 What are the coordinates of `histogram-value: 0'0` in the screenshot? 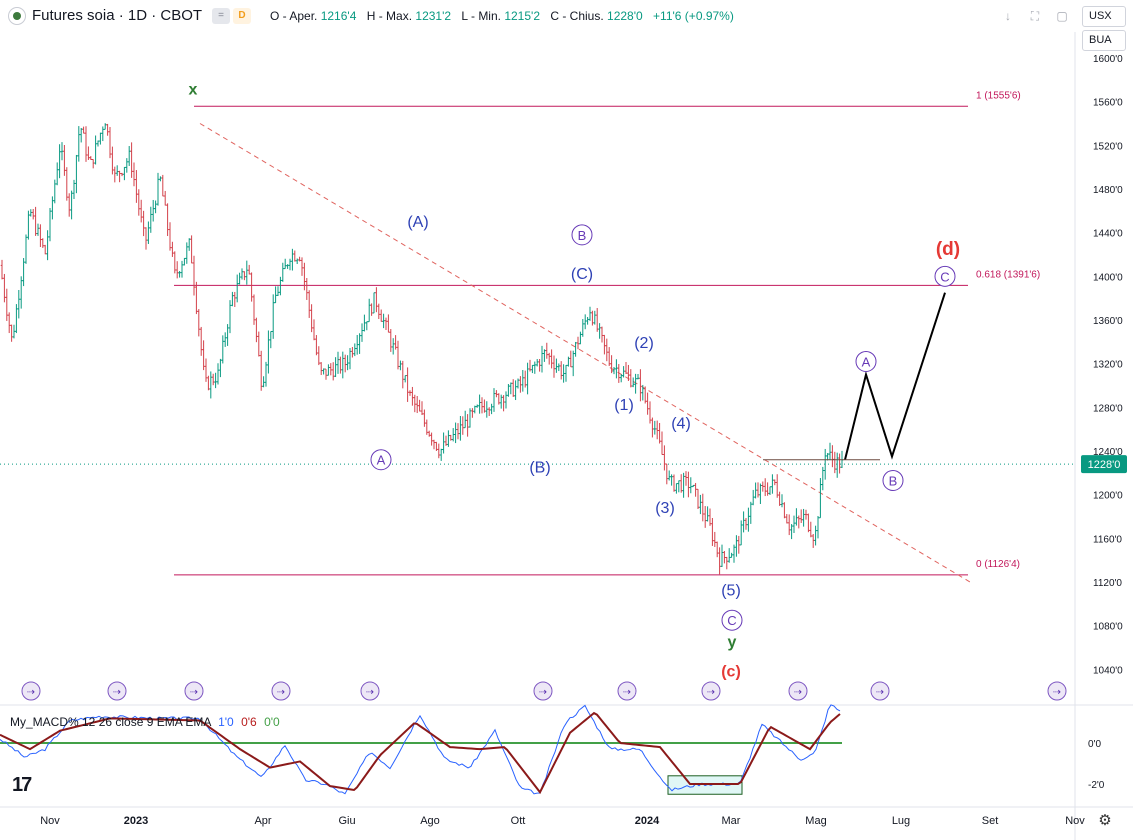 It's located at (272, 722).